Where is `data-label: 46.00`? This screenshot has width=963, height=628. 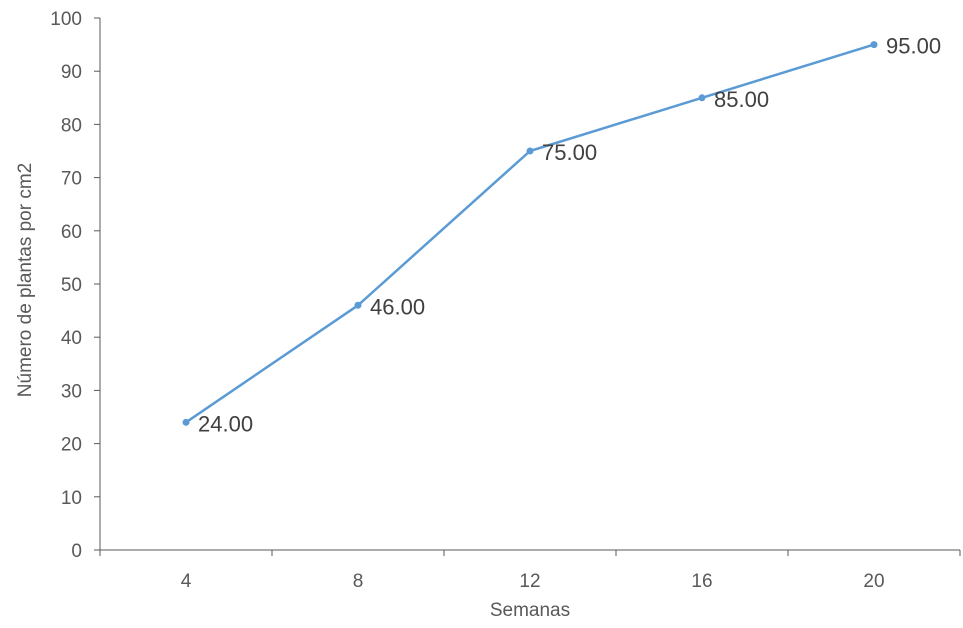 data-label: 46.00 is located at coordinates (397, 306).